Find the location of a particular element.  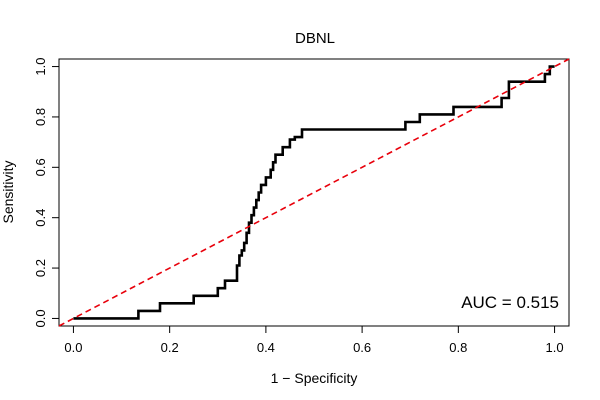

y-tick-label: 0.6 is located at coordinates (40, 167).